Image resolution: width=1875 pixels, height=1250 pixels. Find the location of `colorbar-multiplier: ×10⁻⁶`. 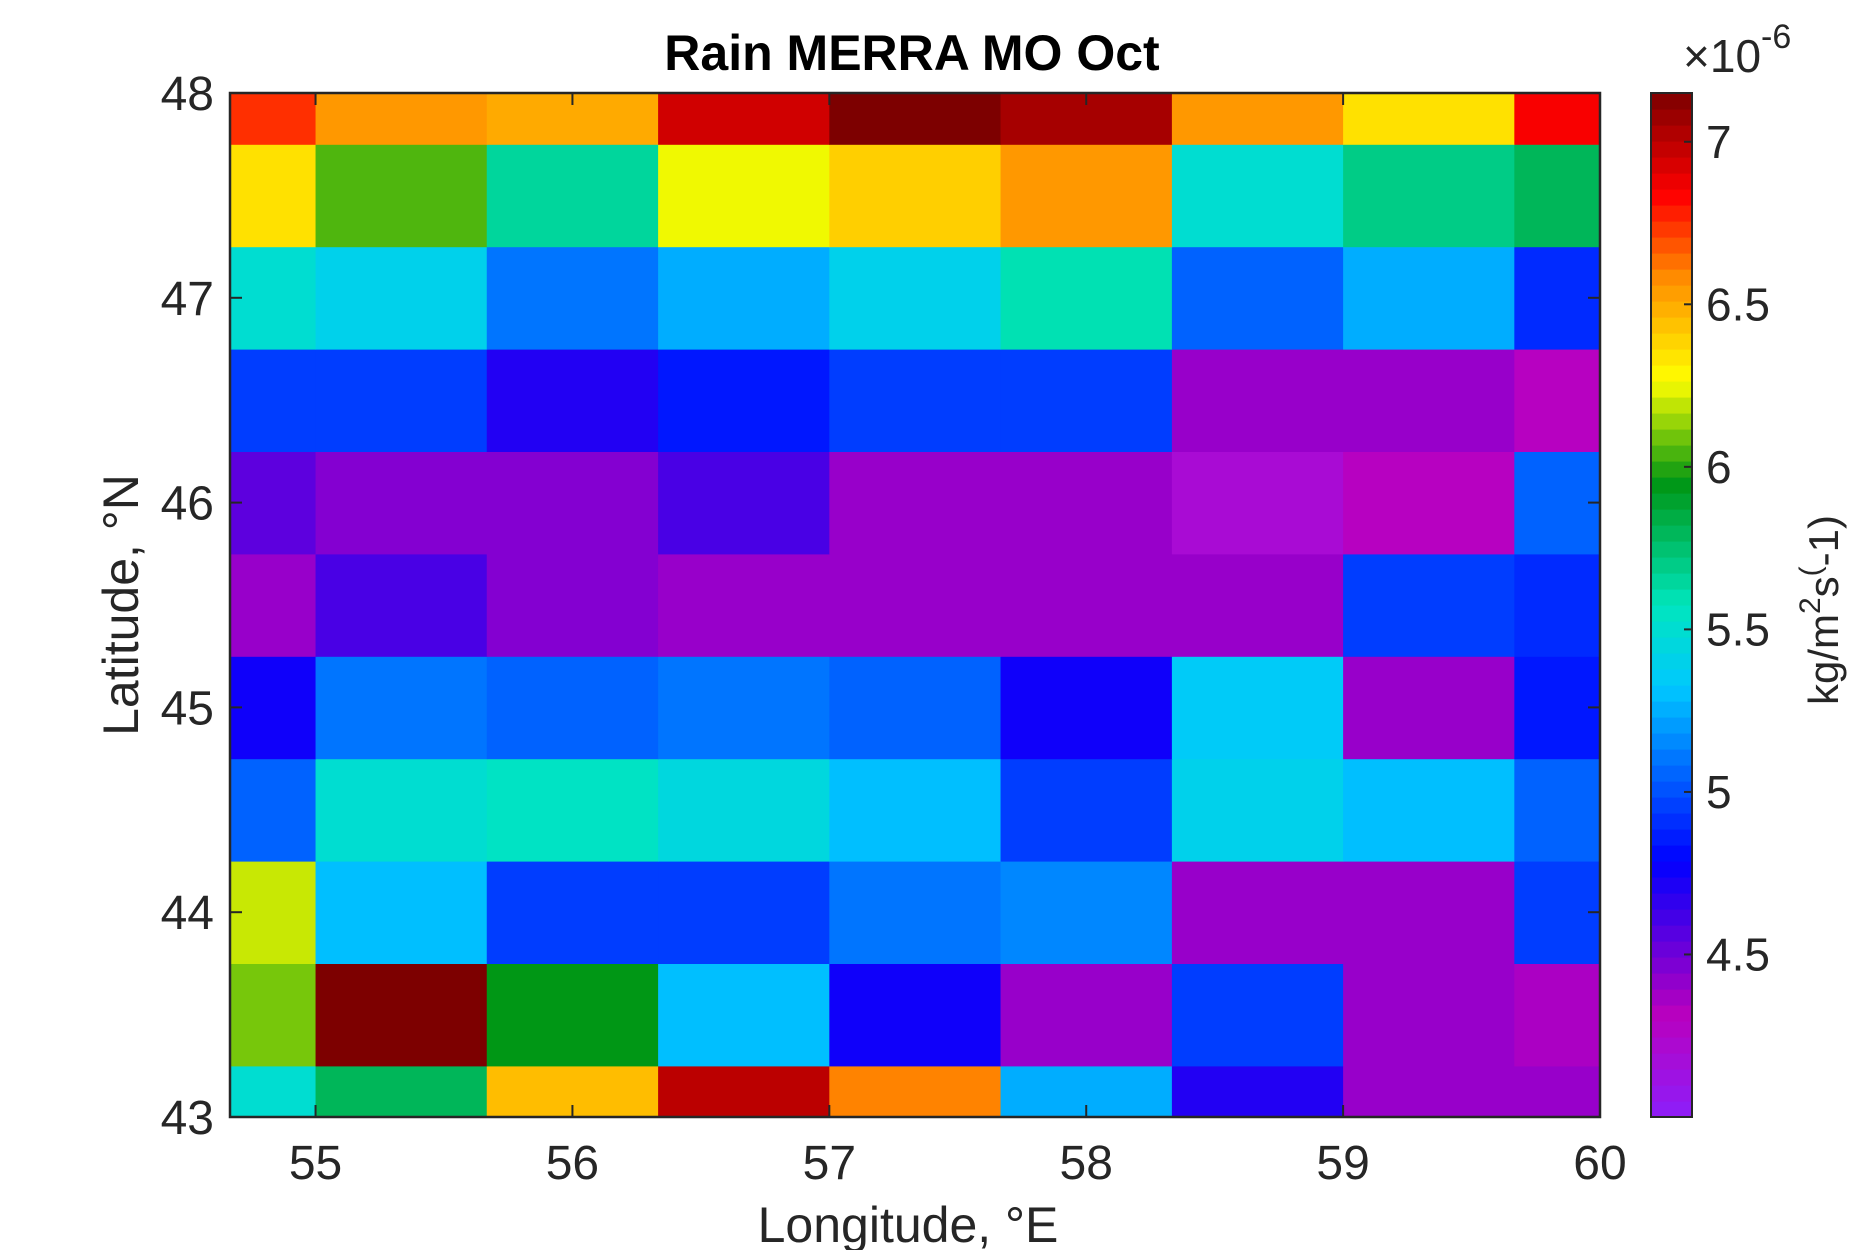

colorbar-multiplier: ×10⁻⁶ is located at coordinates (1737, 50).